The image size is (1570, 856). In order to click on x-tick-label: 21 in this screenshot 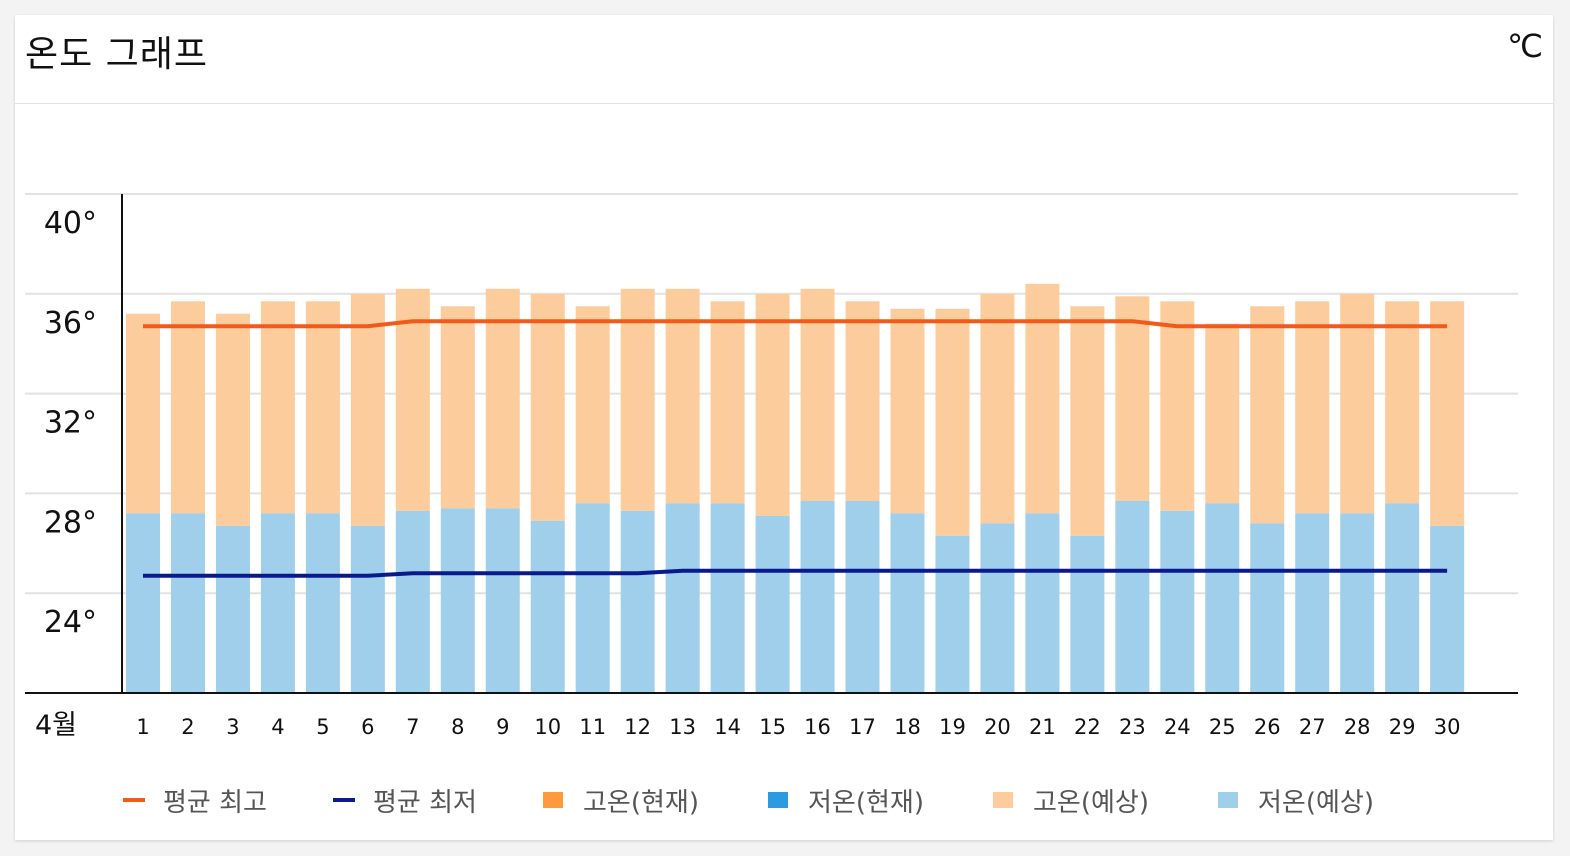, I will do `click(1042, 727)`.